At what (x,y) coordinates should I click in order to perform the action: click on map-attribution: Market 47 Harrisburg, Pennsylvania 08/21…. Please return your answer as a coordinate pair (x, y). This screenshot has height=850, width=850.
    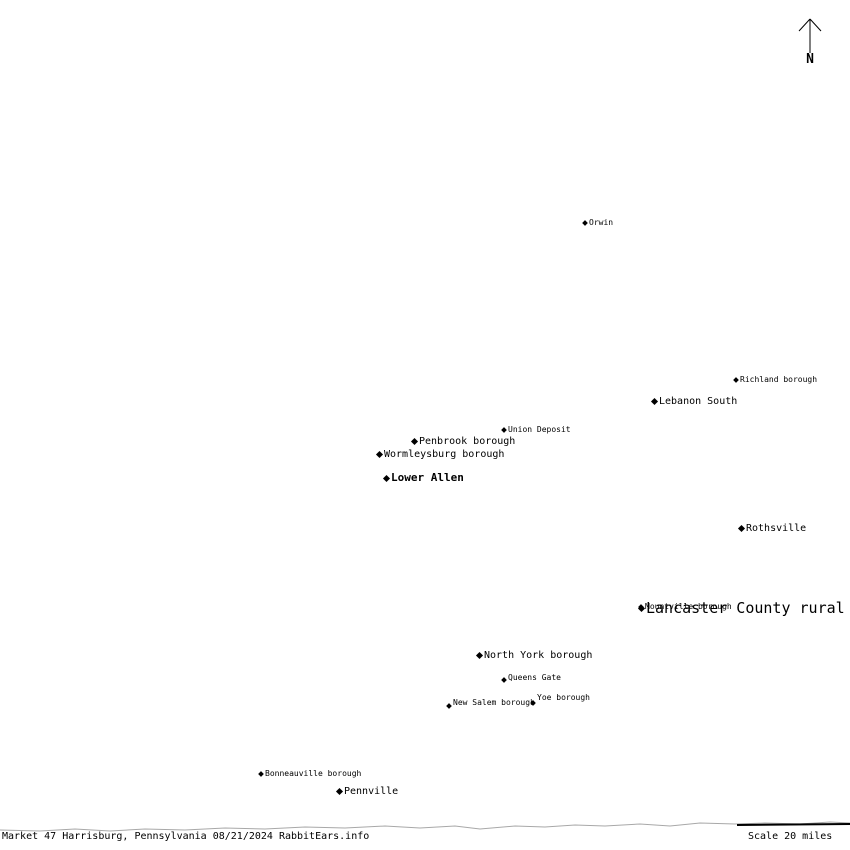
    Looking at the image, I should click on (186, 836).